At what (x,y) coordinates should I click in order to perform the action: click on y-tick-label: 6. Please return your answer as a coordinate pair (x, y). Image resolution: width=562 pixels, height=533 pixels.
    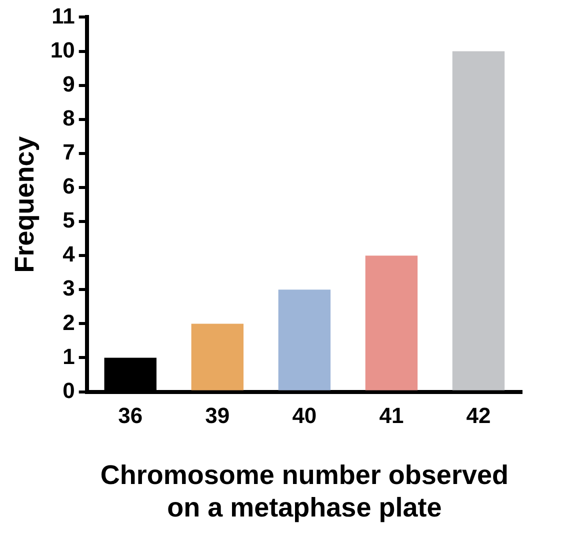
    Looking at the image, I should click on (68, 186).